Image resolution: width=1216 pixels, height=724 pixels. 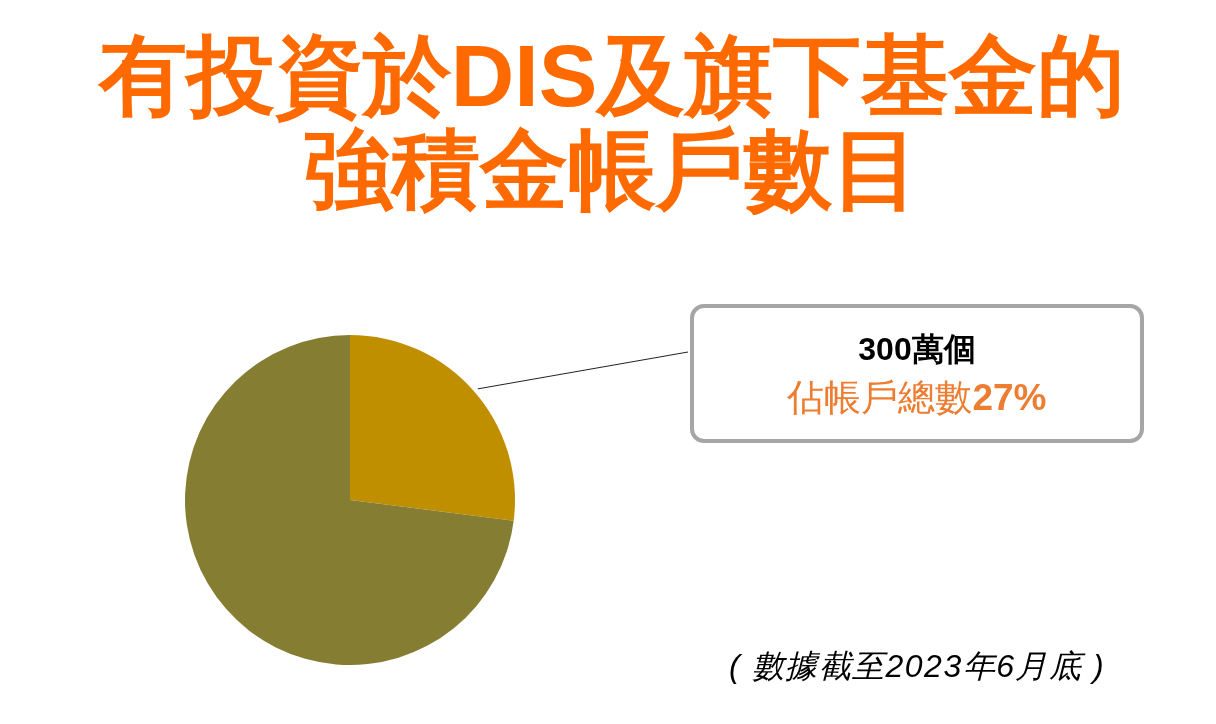 I want to click on text: 300萬個, so click(x=917, y=348).